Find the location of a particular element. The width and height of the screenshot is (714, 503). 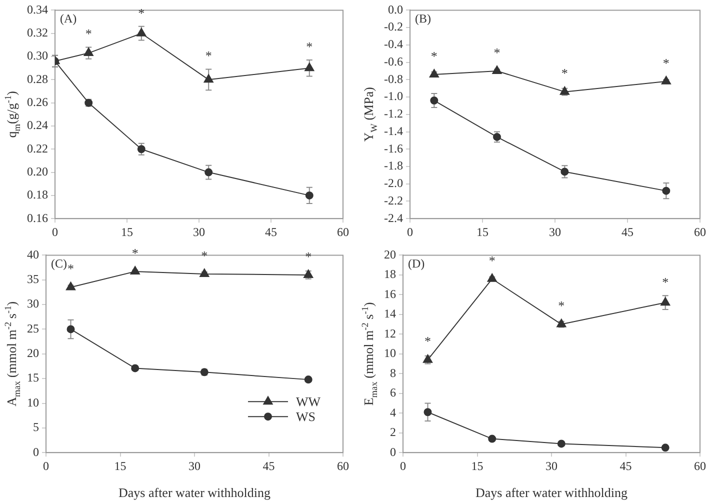

y-tick-label: 0.26 is located at coordinates (37, 101).